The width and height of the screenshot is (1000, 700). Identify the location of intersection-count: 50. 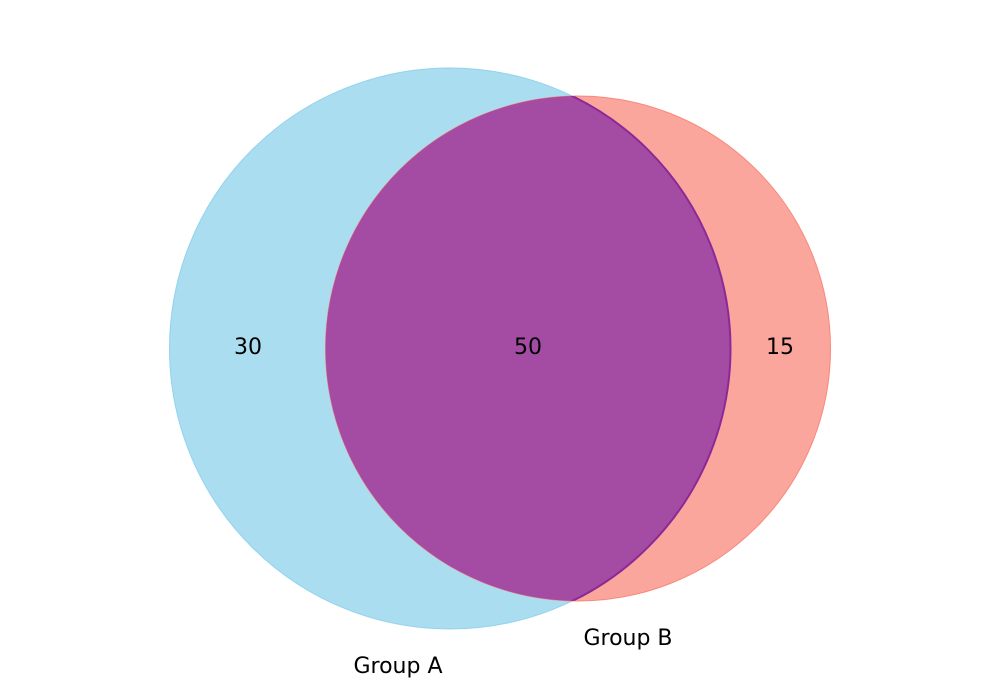
(528, 347).